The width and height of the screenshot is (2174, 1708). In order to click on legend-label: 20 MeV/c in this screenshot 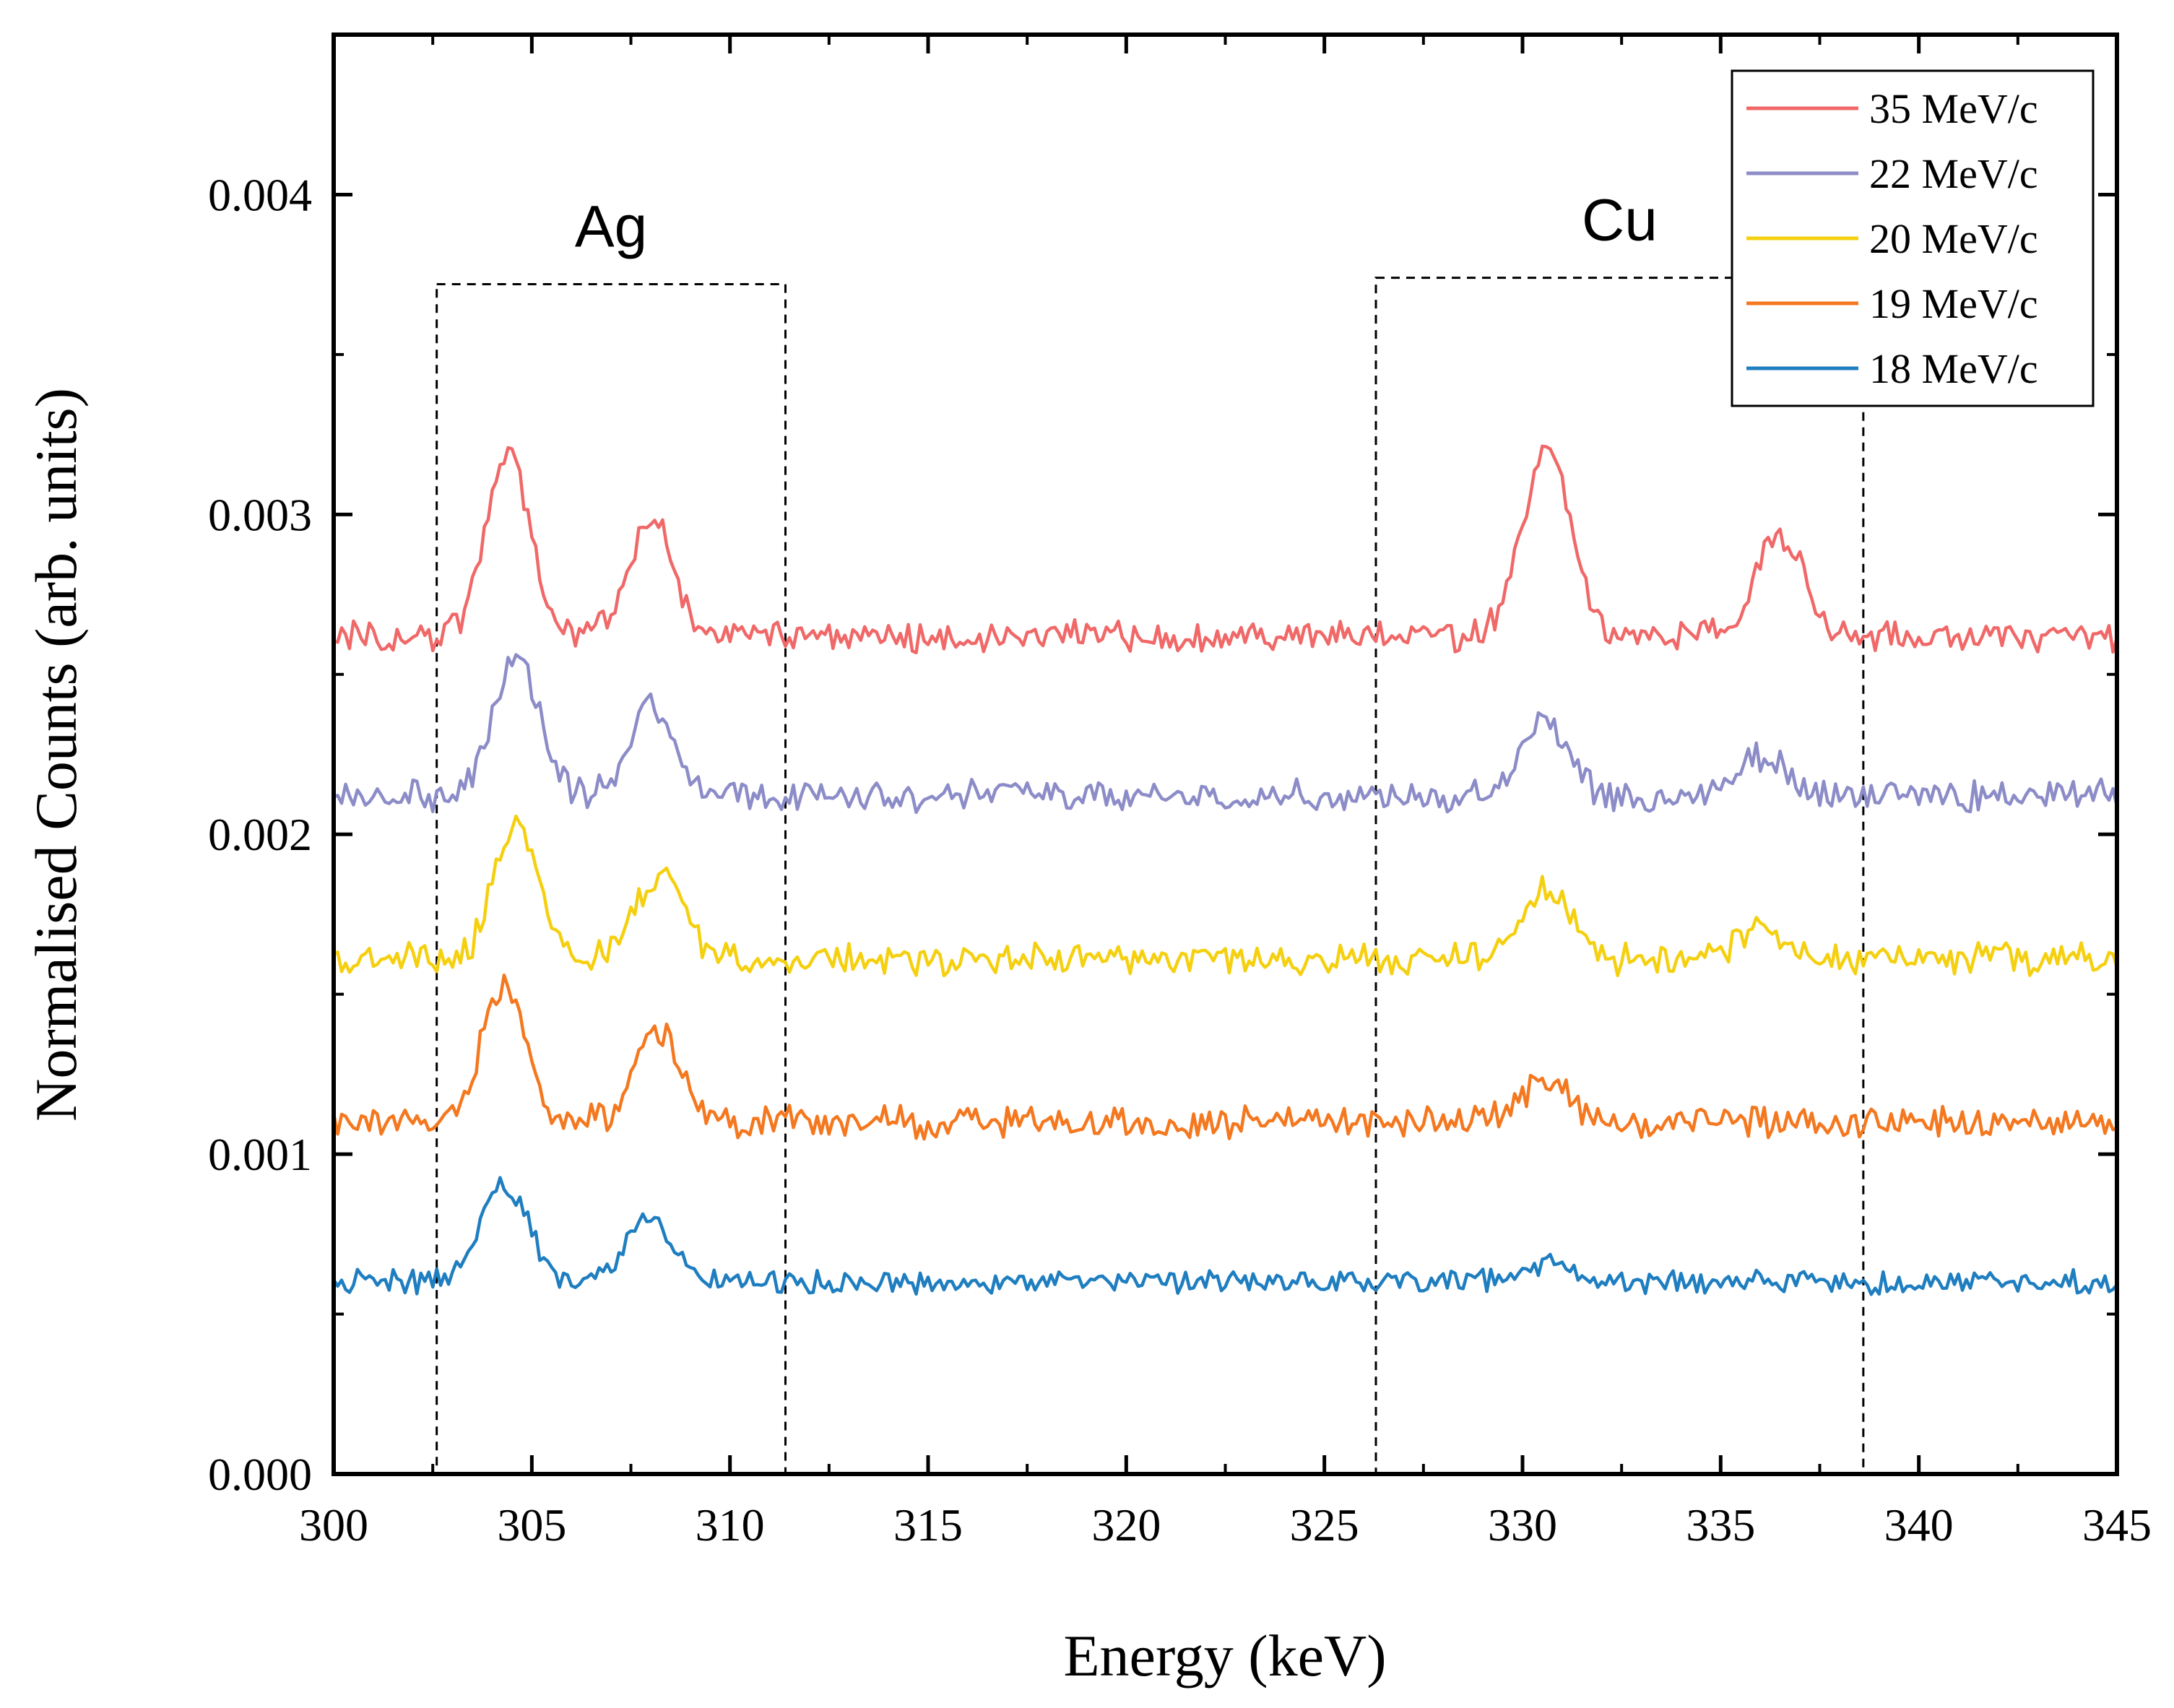, I will do `click(1953, 238)`.